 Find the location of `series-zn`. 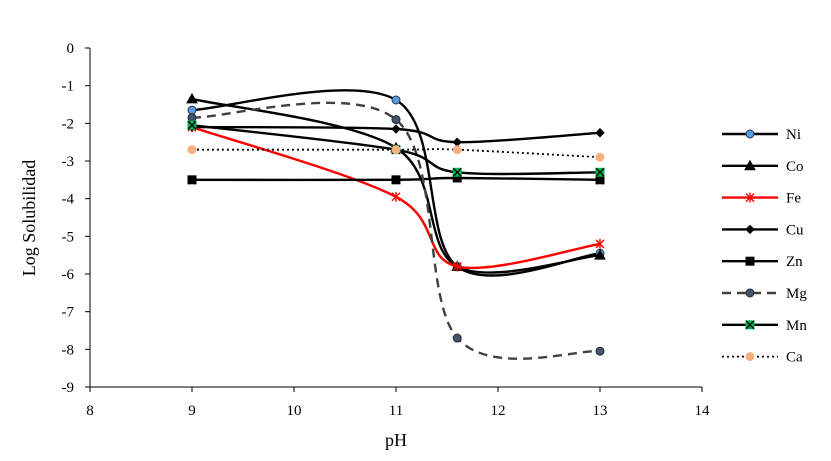

series-zn is located at coordinates (396, 179).